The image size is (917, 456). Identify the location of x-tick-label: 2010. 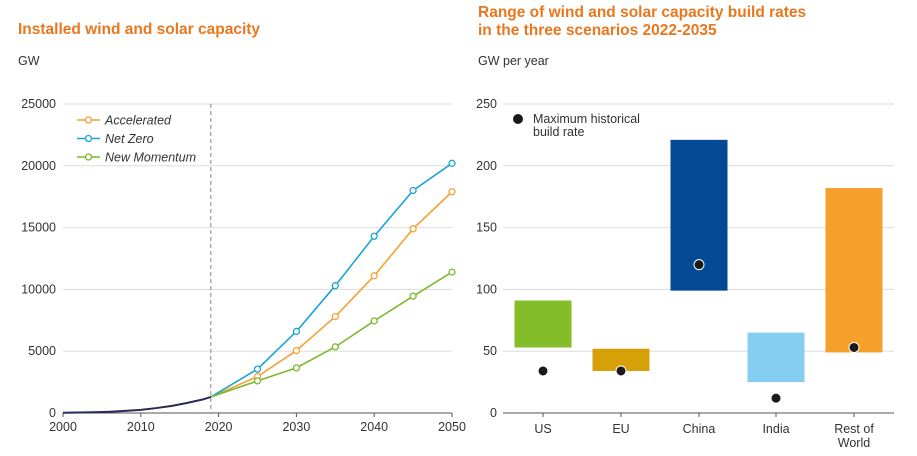
(141, 427).